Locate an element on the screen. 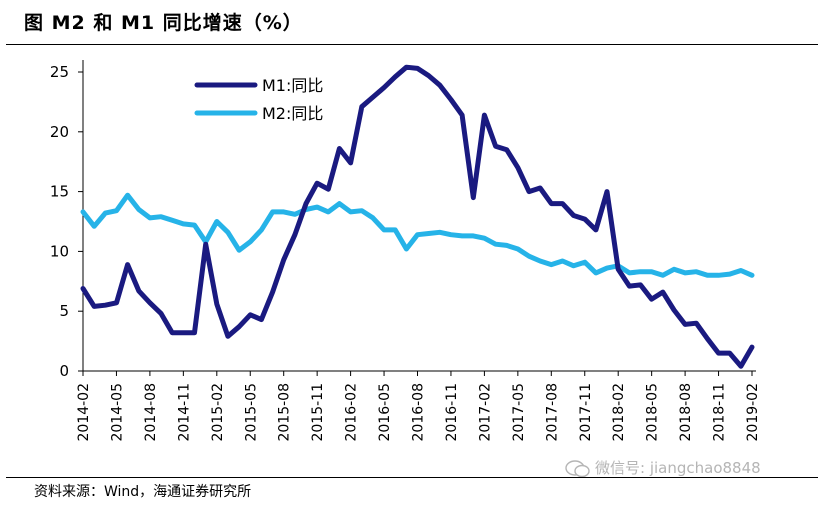 Image resolution: width=833 pixels, height=507 pixels. x-tick-label: 2019-02 is located at coordinates (753, 412).